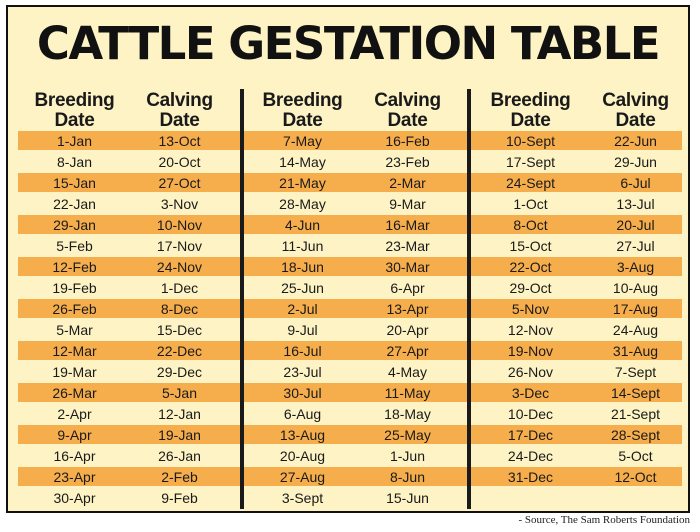 The image size is (700, 532). What do you see at coordinates (583, 162) in the screenshot?
I see `table-row: 17-Sept 29-Jun` at bounding box center [583, 162].